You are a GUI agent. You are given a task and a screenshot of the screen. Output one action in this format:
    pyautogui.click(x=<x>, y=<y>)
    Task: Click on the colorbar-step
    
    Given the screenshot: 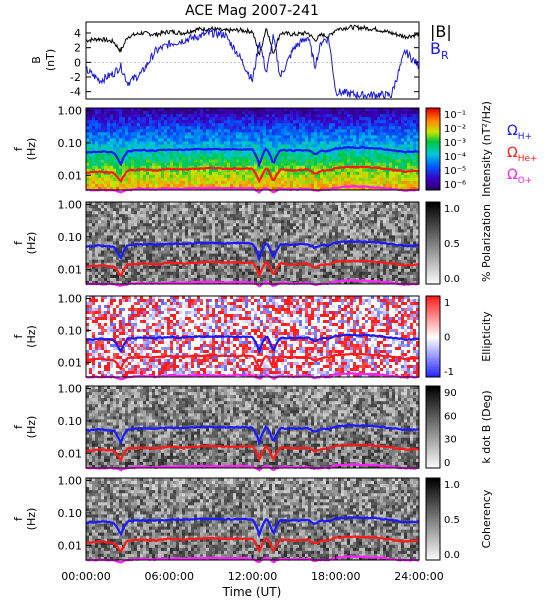 What is the action you would take?
    pyautogui.click(x=433, y=111)
    